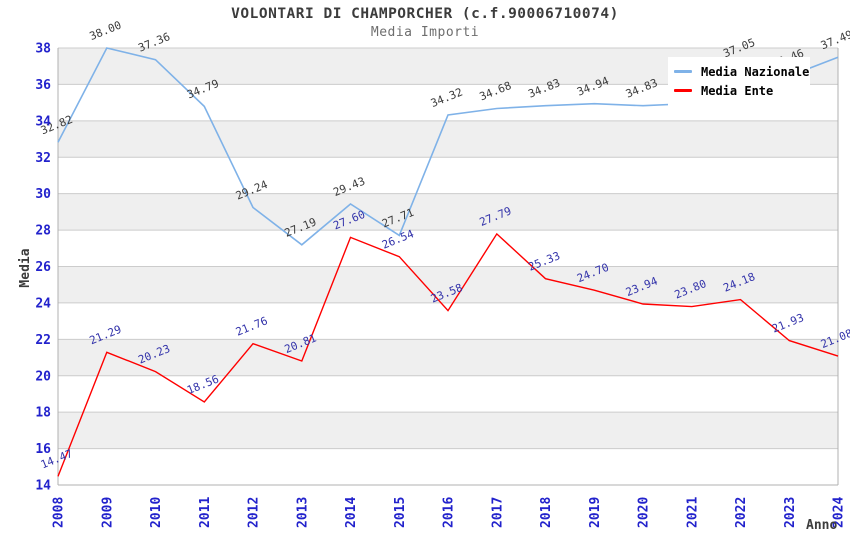  Describe the element at coordinates (43, 158) in the screenshot. I see `y-tick-label: 32` at that location.